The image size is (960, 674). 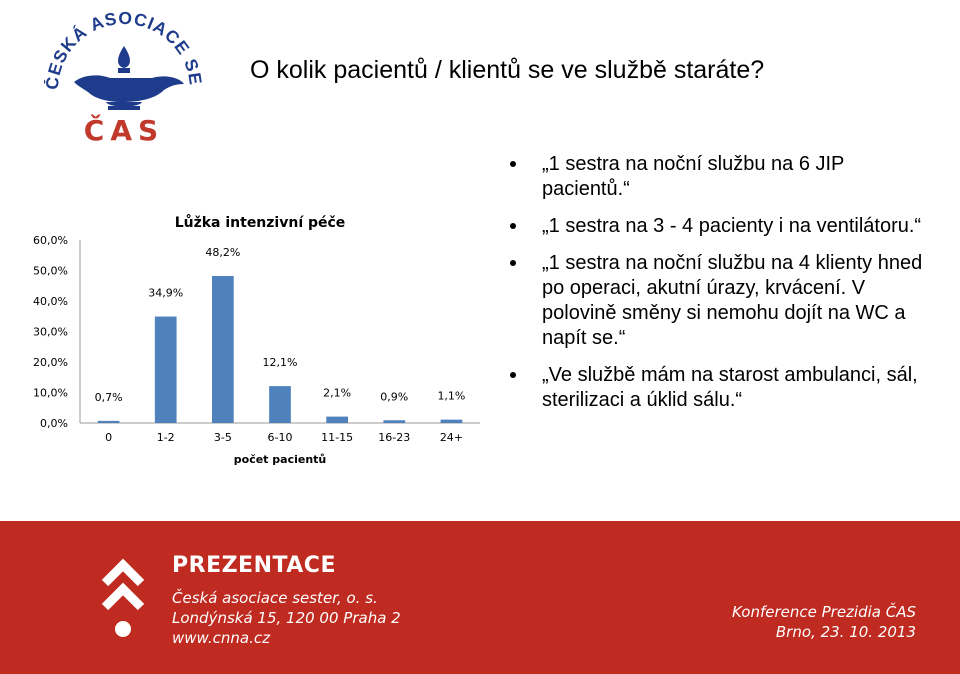 I want to click on chart-title: Lůžka intenzivní péče, so click(x=260, y=222).